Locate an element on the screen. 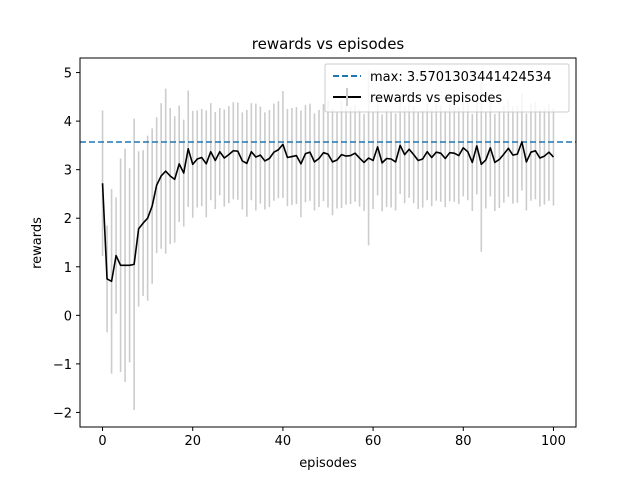 The height and width of the screenshot is (480, 640). x-tick-label: 100 is located at coordinates (553, 441).